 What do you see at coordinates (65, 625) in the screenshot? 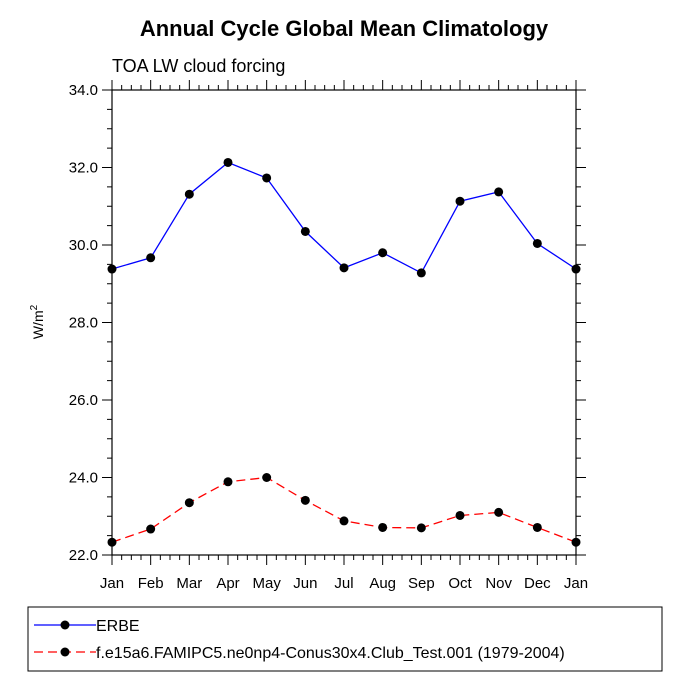
I see `legend-marker-erbe` at bounding box center [65, 625].